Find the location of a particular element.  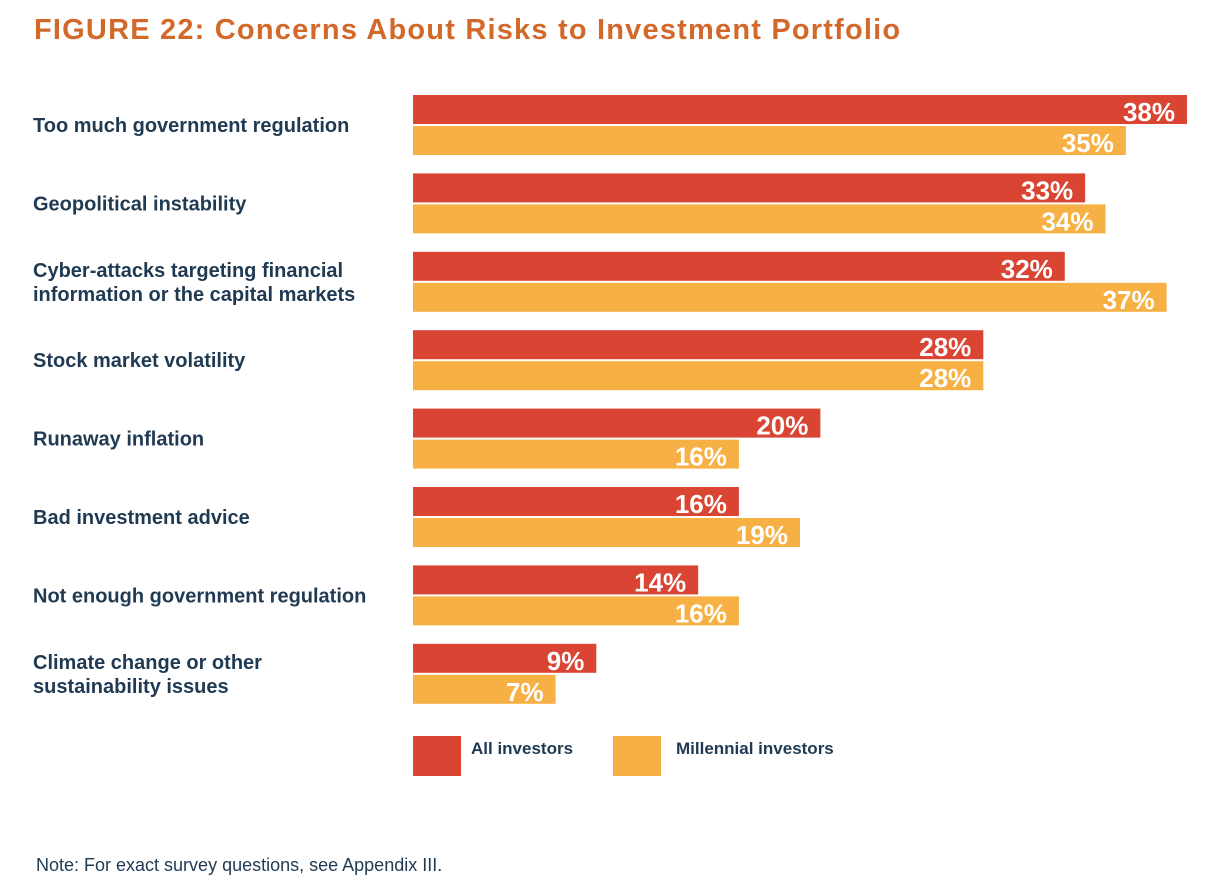

value-label: 34% is located at coordinates (1067, 221).